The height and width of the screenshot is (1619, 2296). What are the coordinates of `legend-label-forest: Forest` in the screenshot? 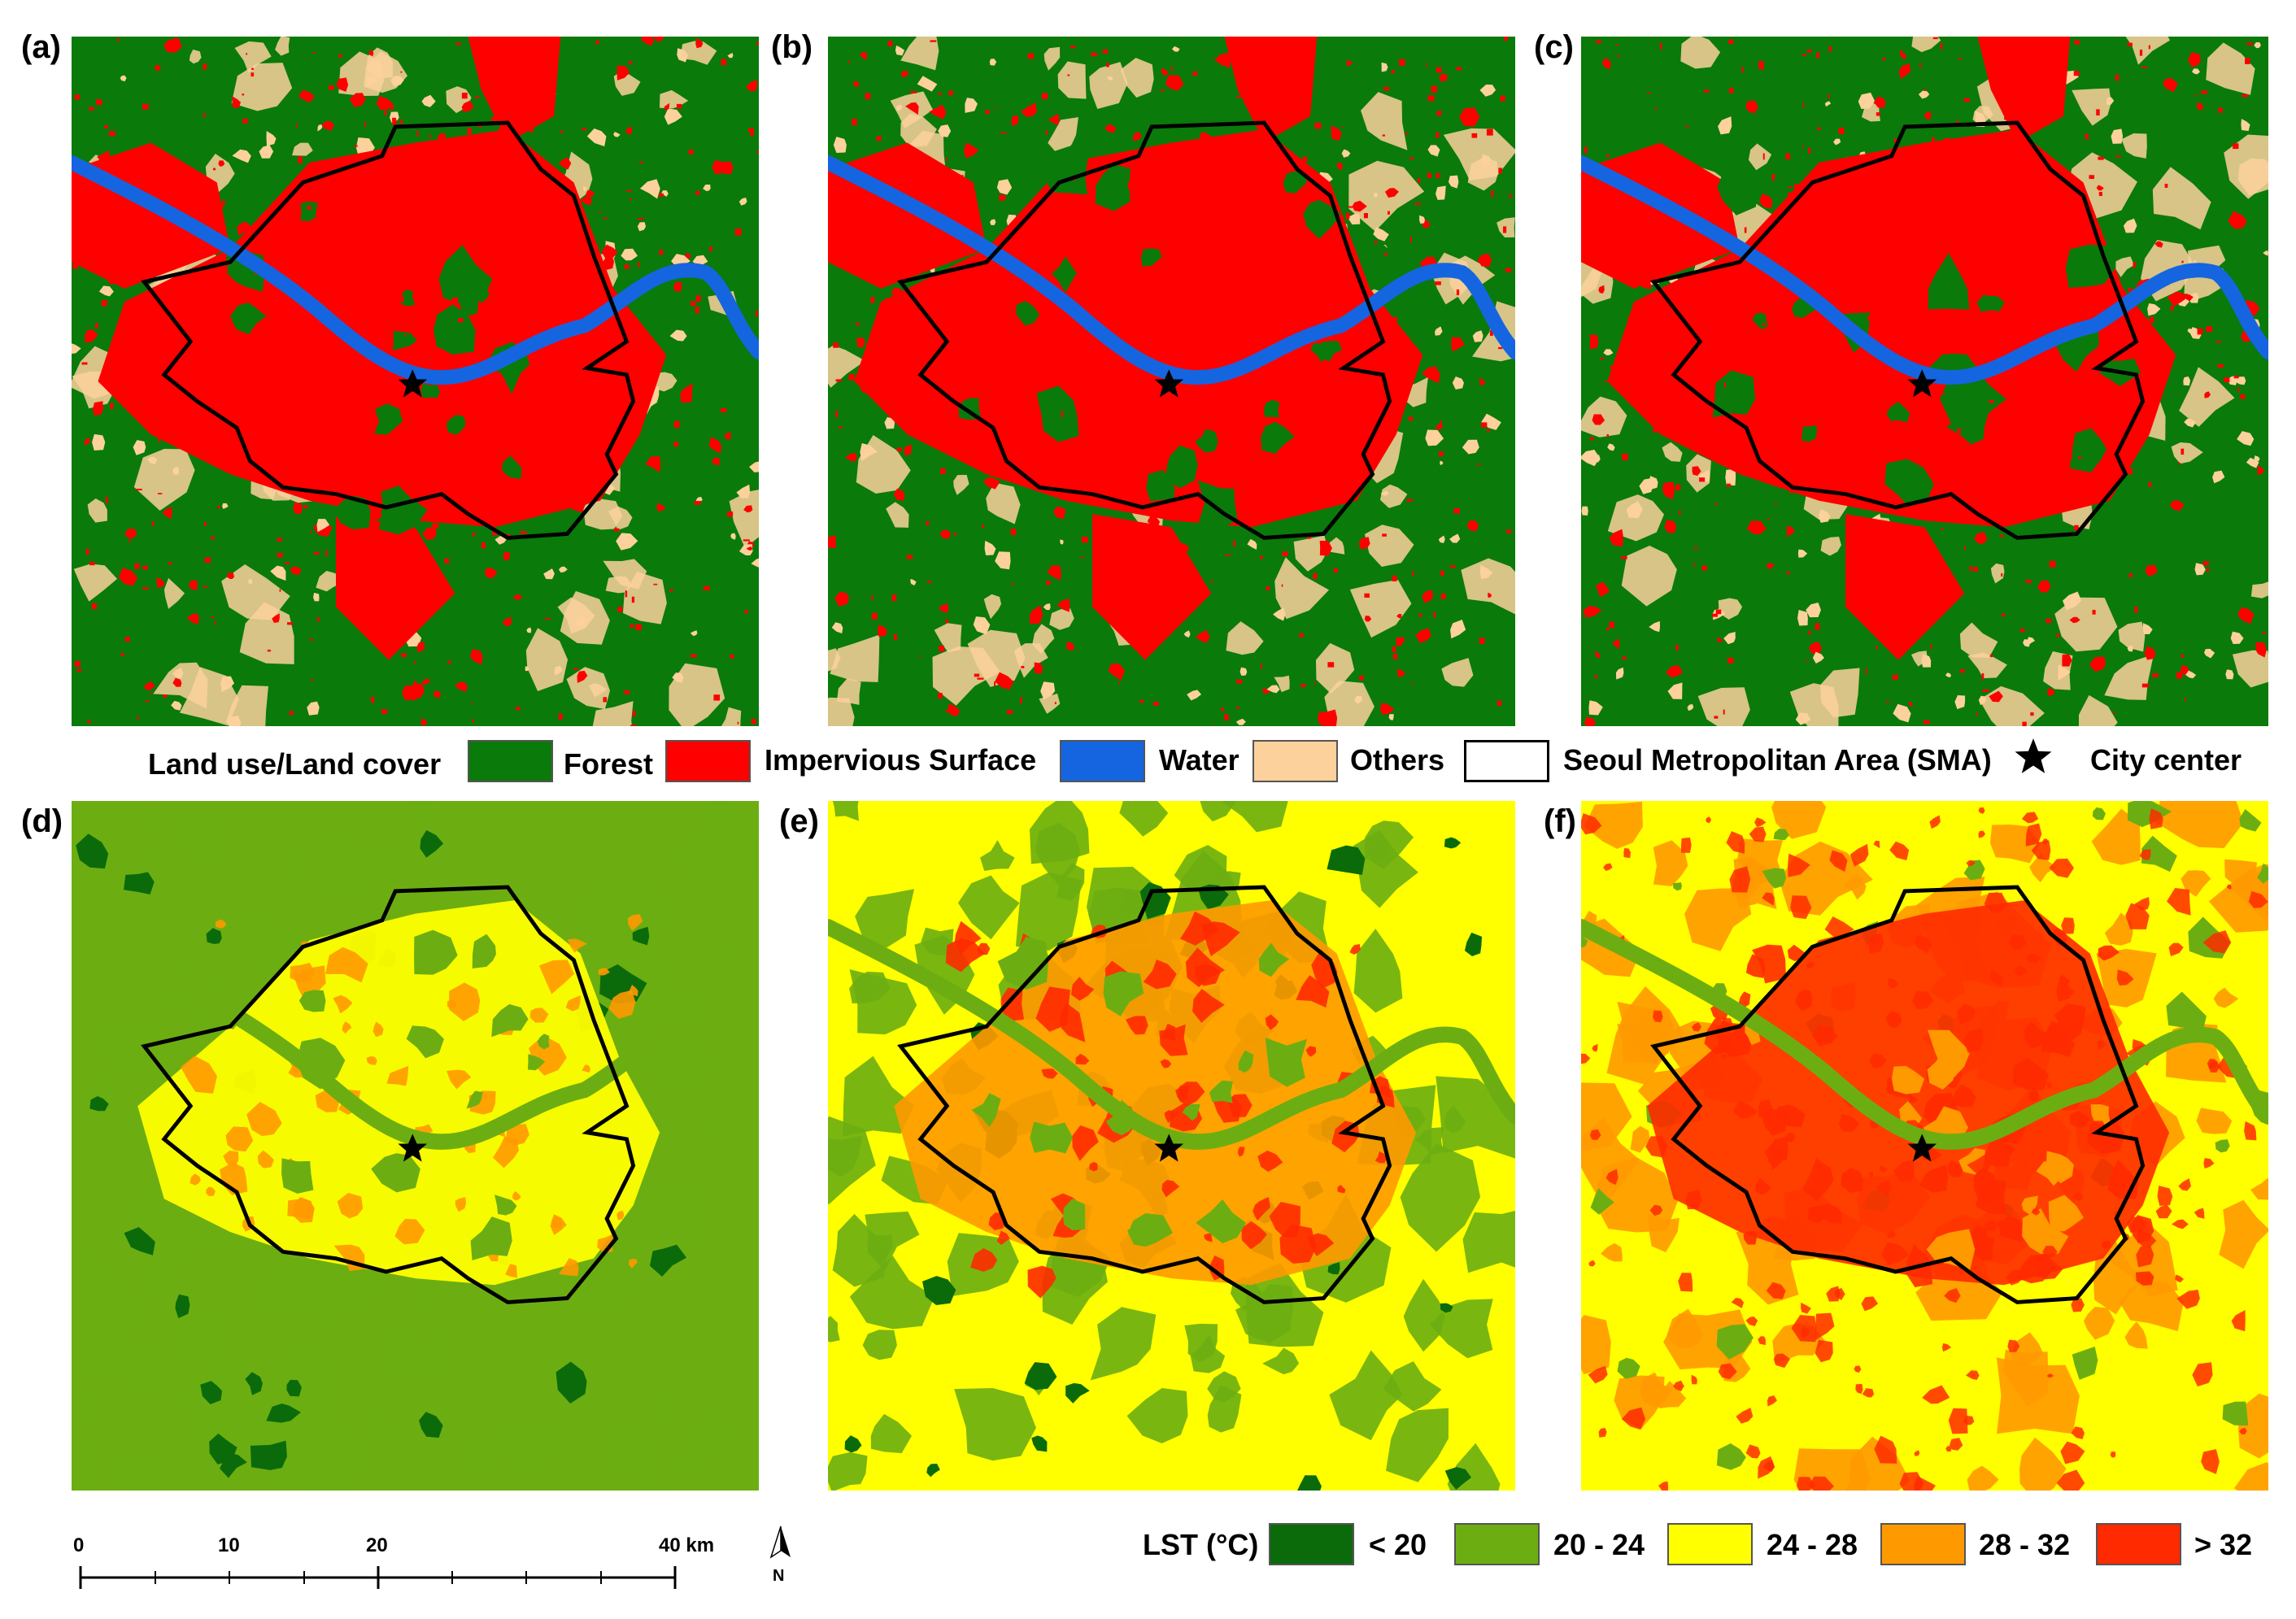 It's located at (609, 764).